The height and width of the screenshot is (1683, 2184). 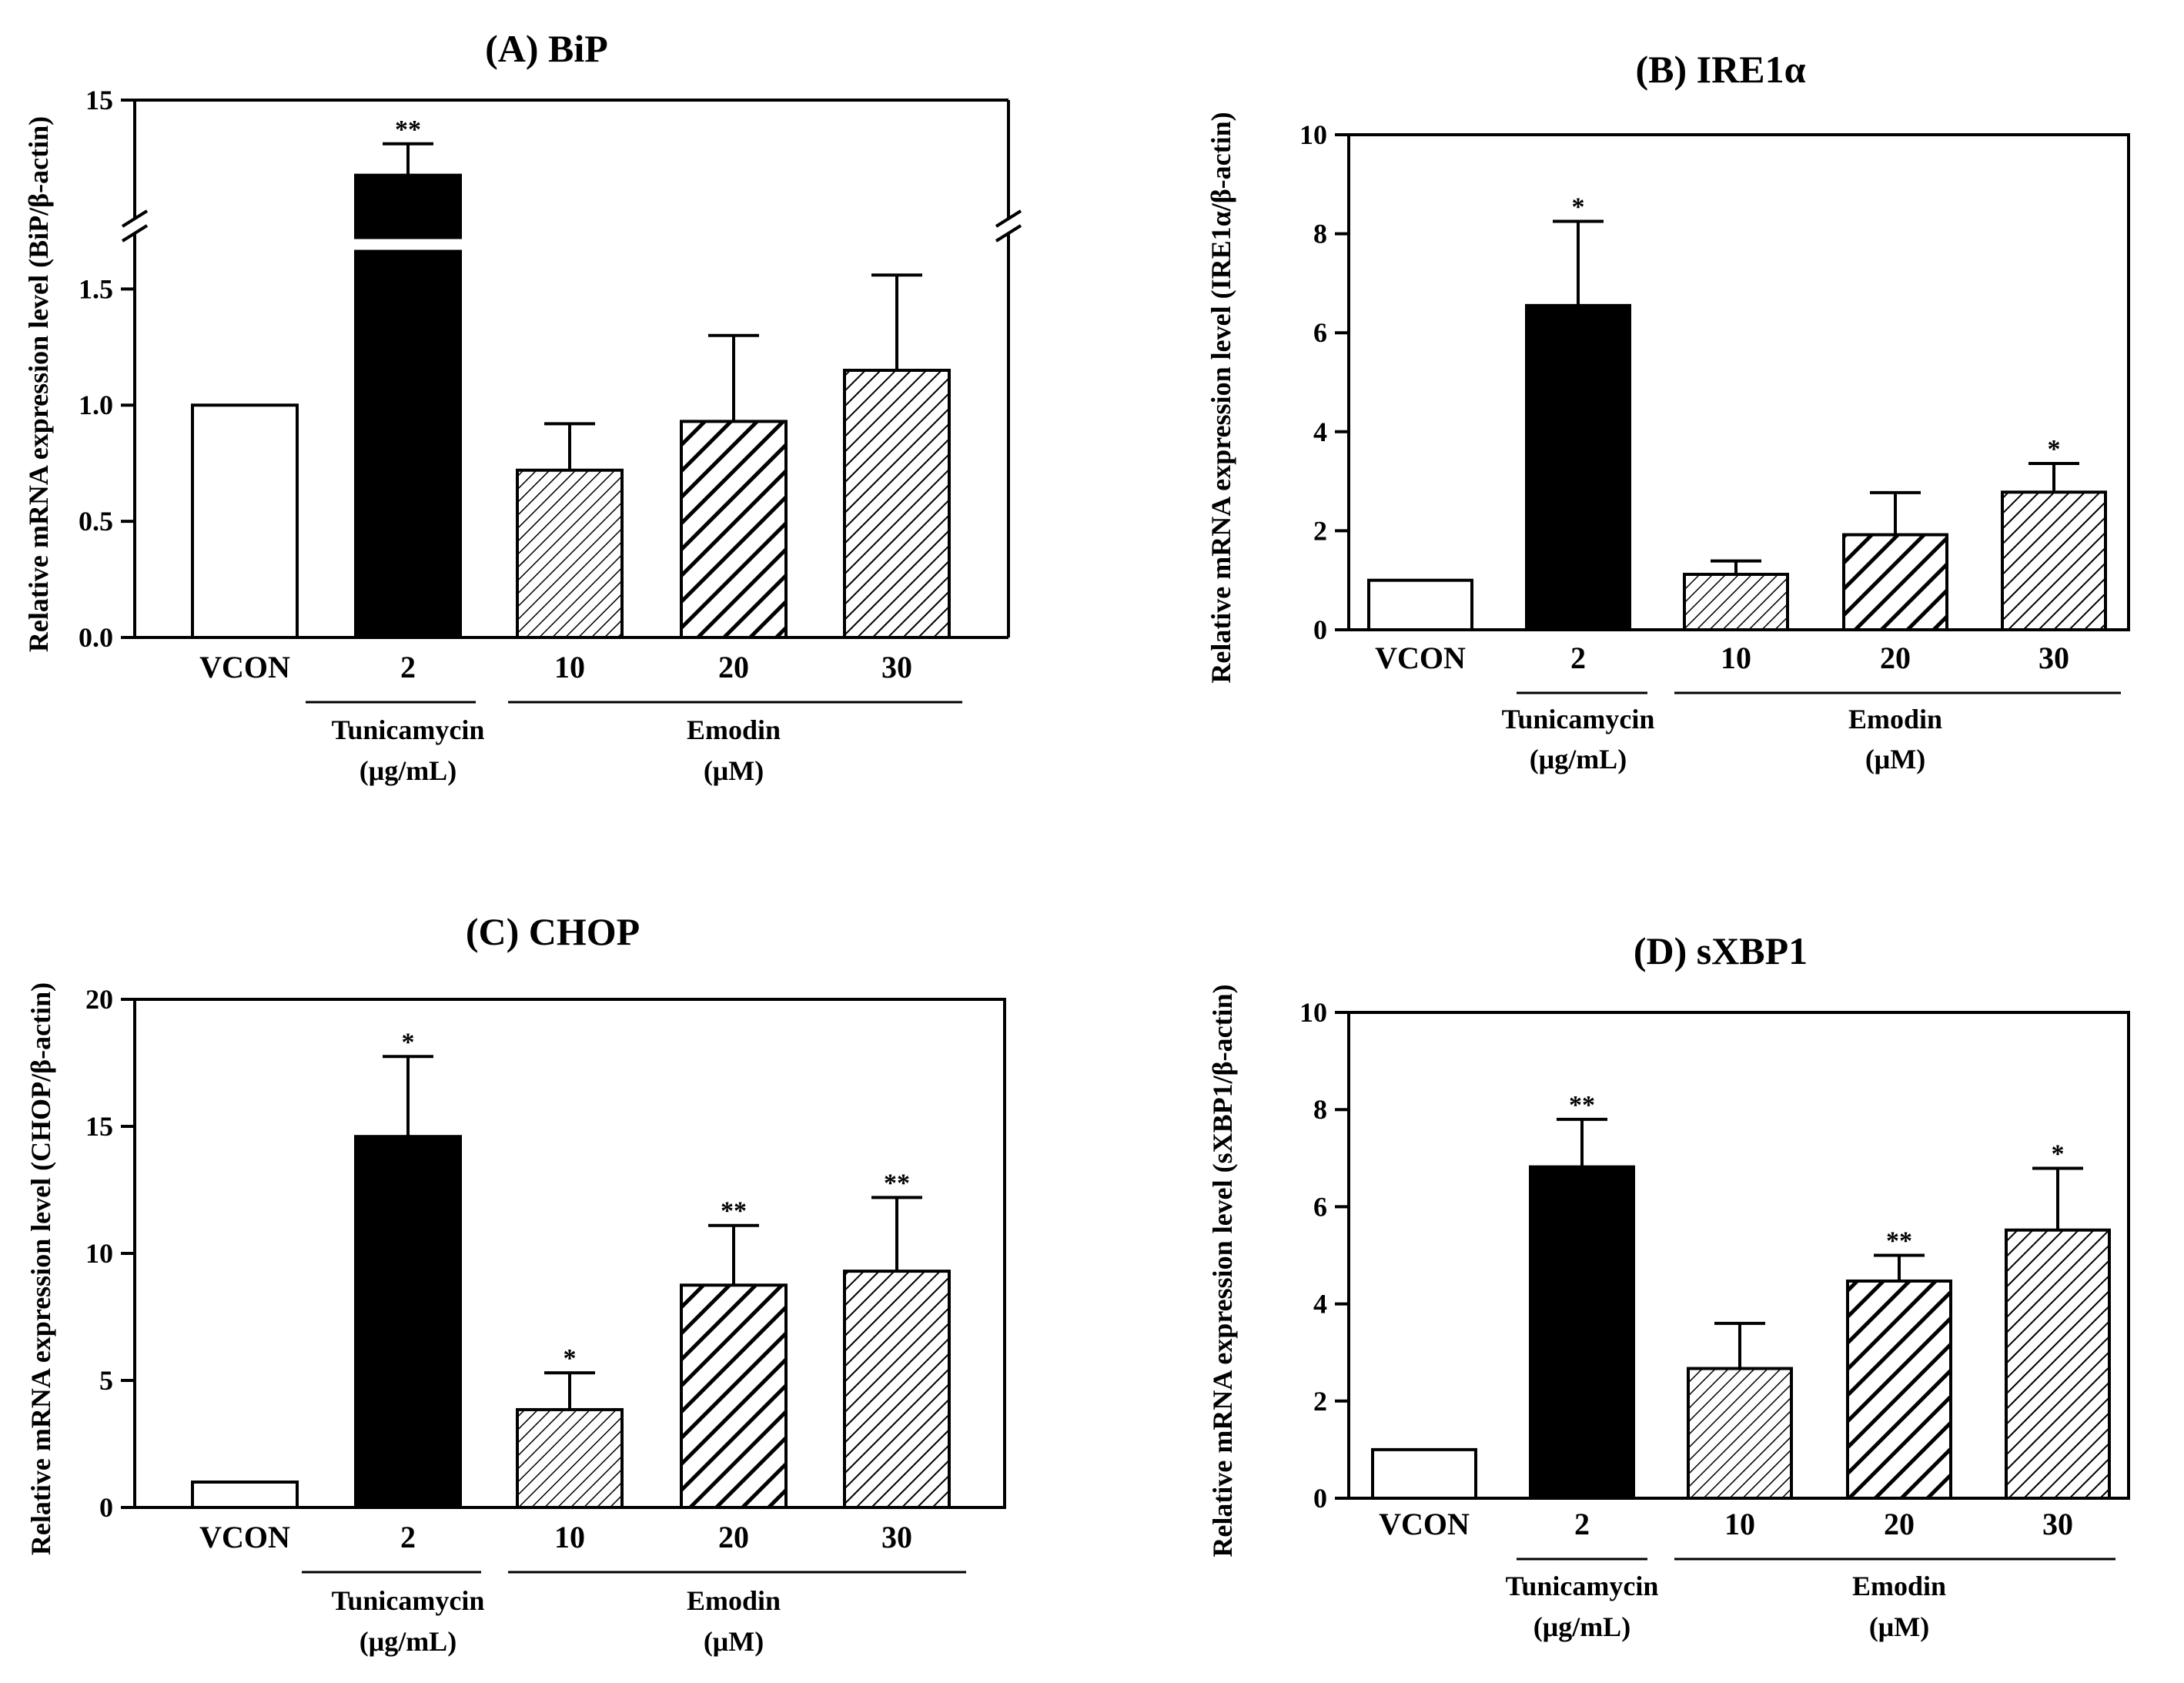 I want to click on y-tick-label: 1.0, so click(x=96, y=405).